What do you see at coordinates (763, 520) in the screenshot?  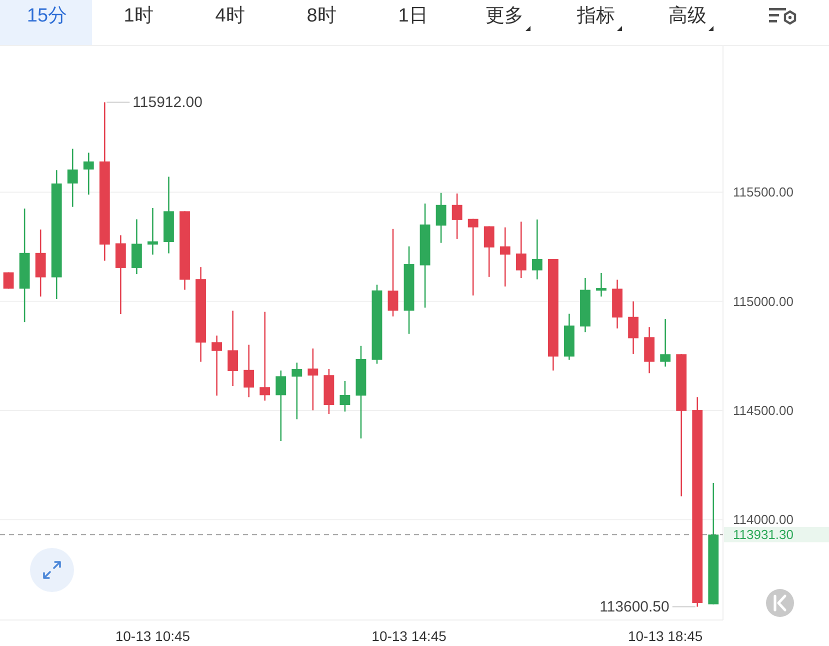 I see `y-tick-label: 114000.00` at bounding box center [763, 520].